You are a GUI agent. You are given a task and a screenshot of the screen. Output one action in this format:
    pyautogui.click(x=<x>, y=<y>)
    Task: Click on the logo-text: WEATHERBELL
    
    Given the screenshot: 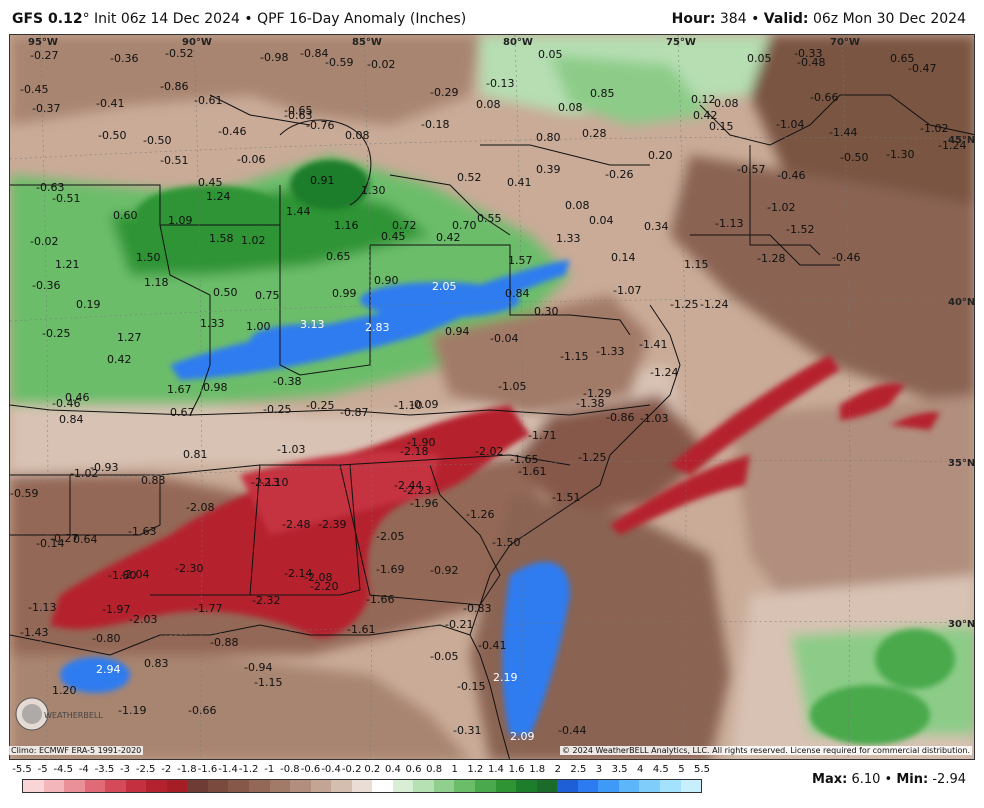 What is the action you would take?
    pyautogui.click(x=73, y=715)
    